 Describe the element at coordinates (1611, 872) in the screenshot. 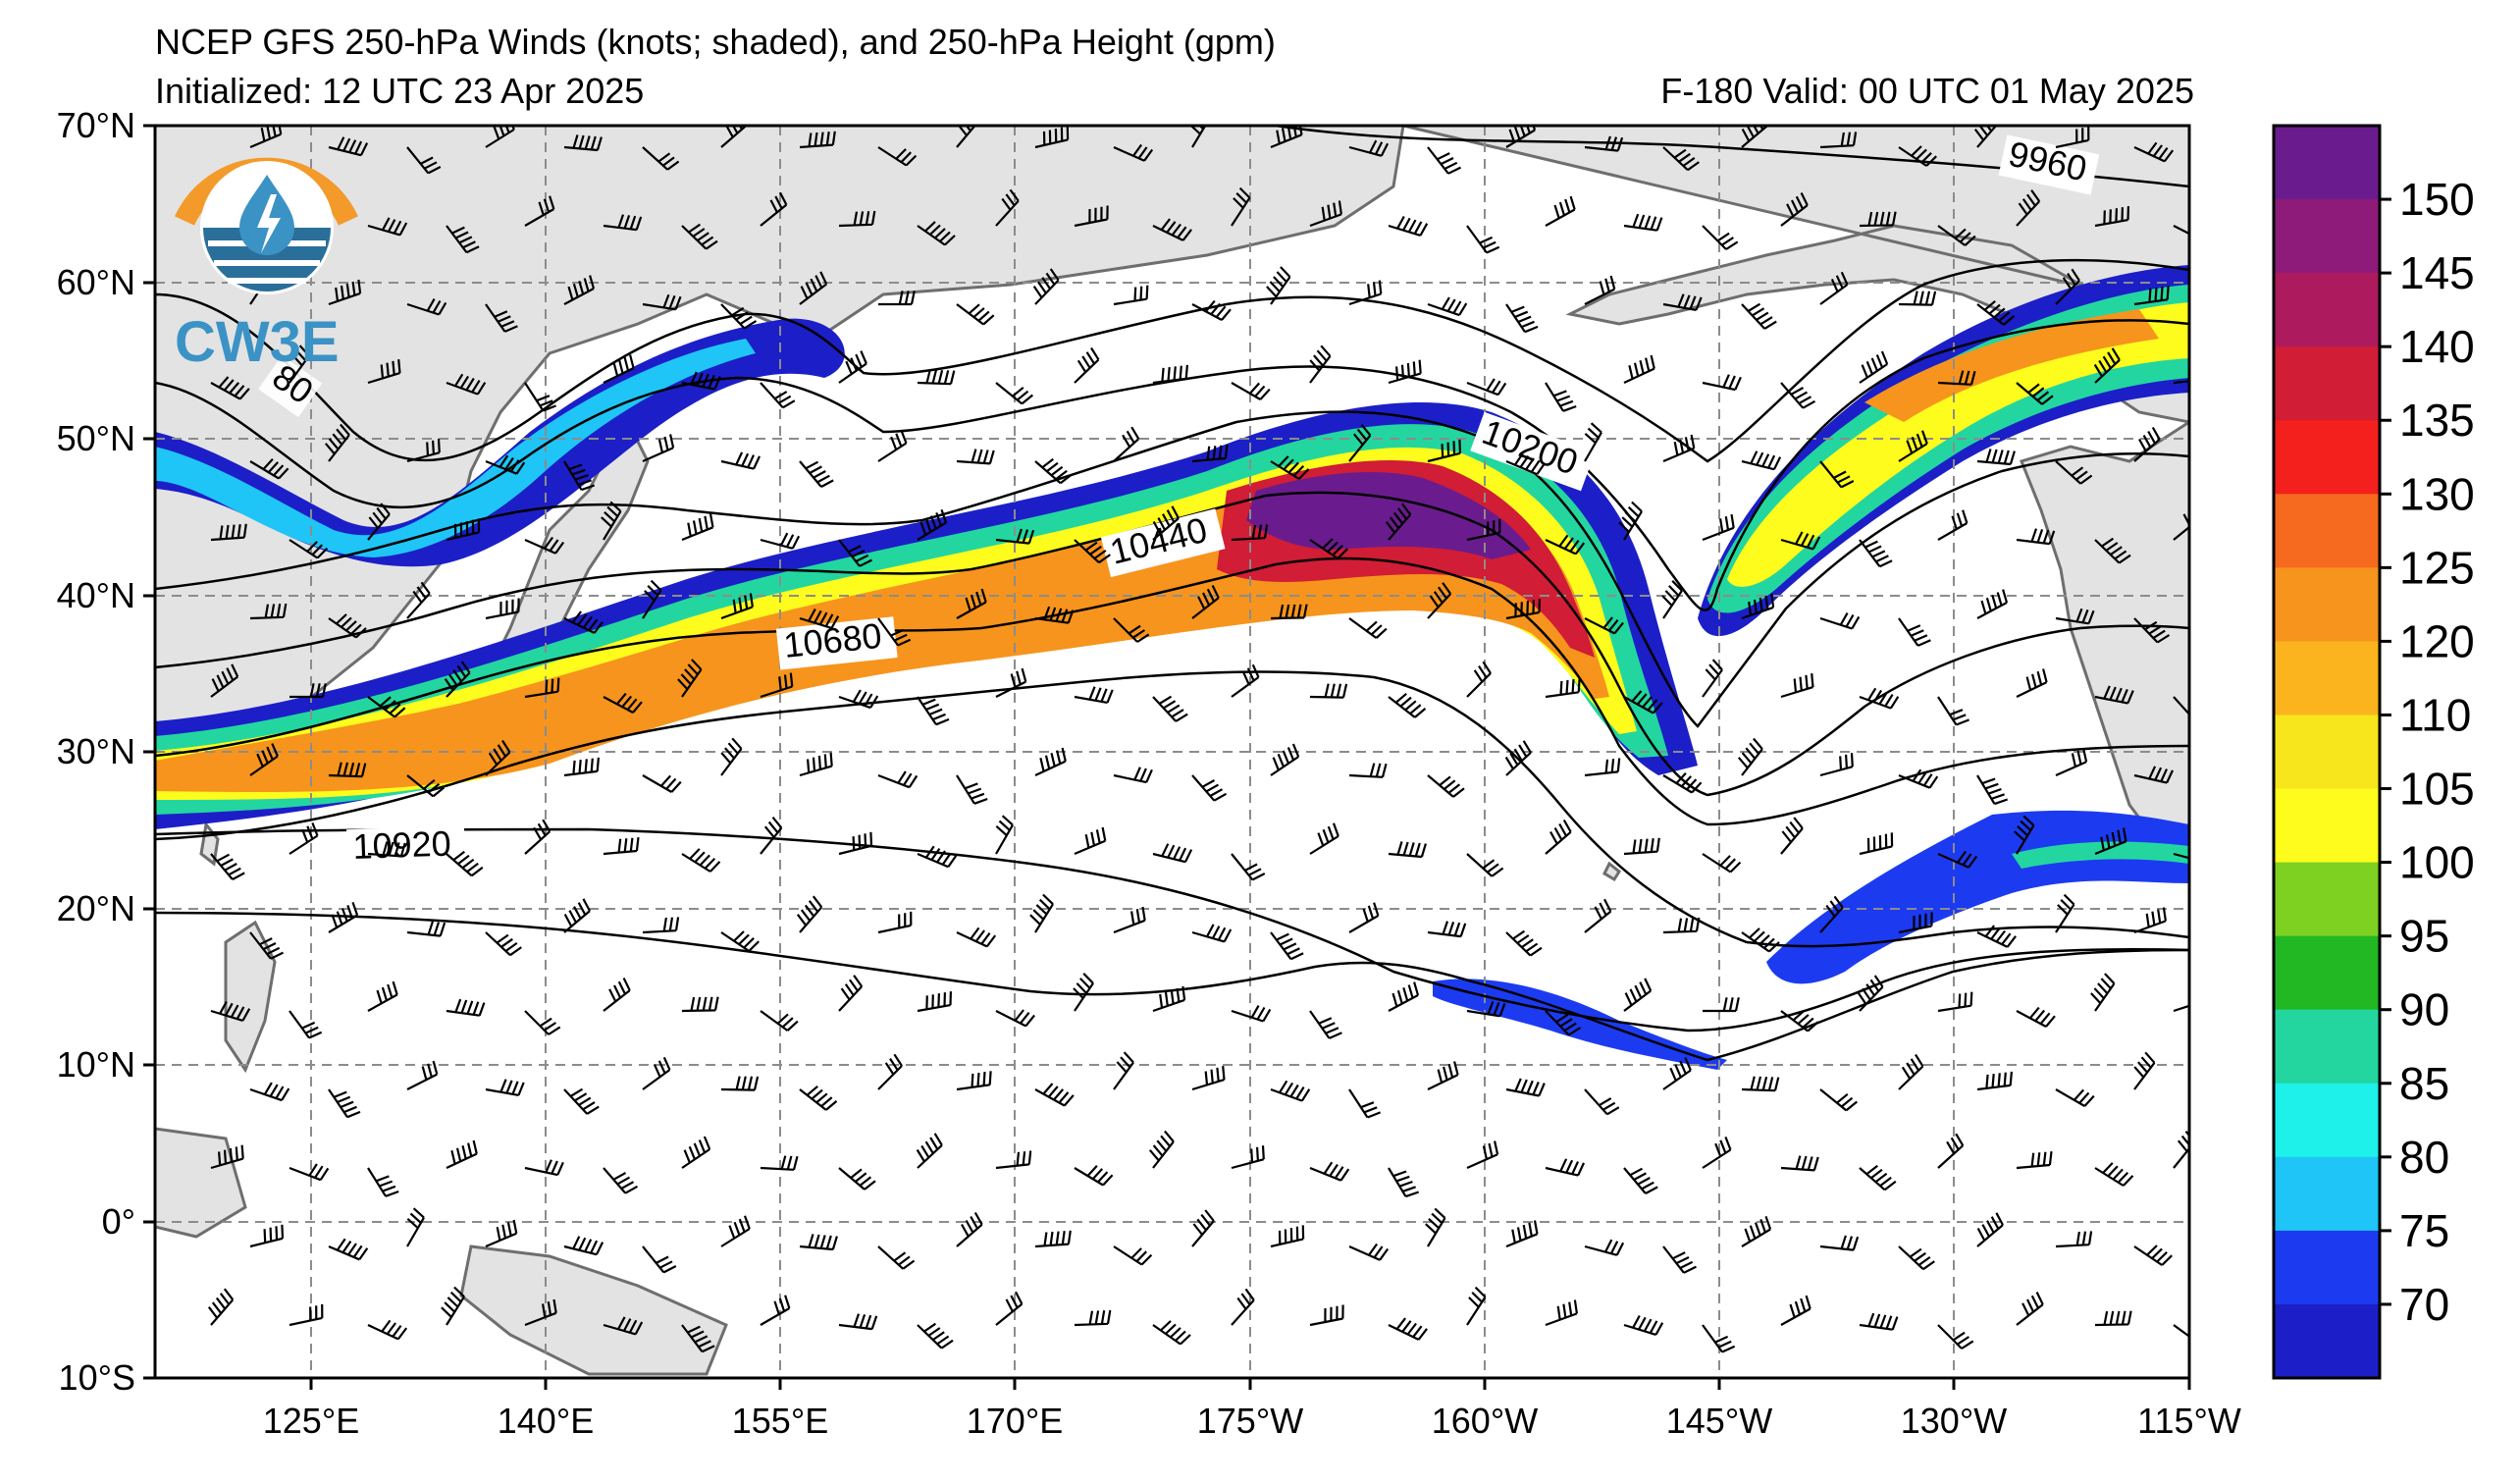

I see `land-hawaii` at that location.